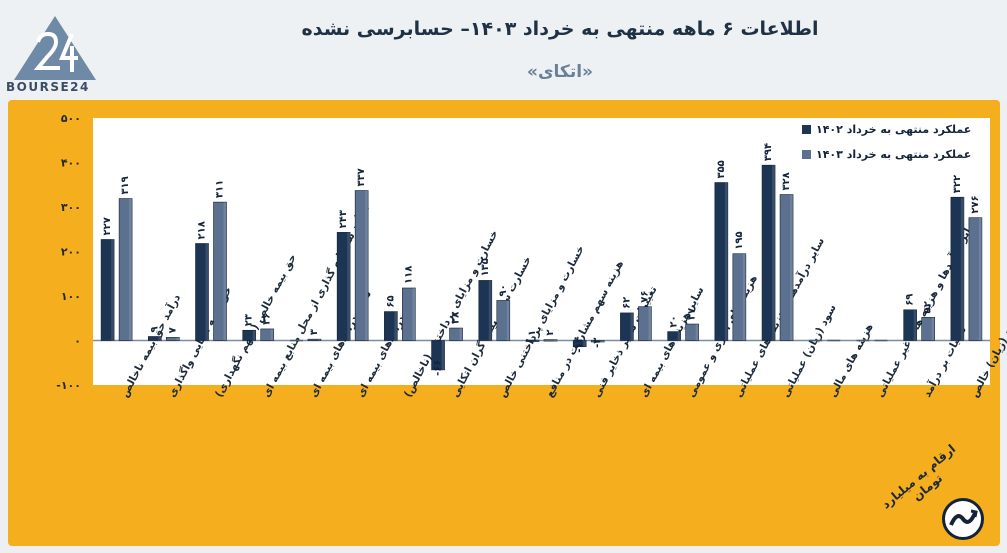 This screenshot has height=553, width=1007. I want to click on bourse24-logo, so click(55, 55).